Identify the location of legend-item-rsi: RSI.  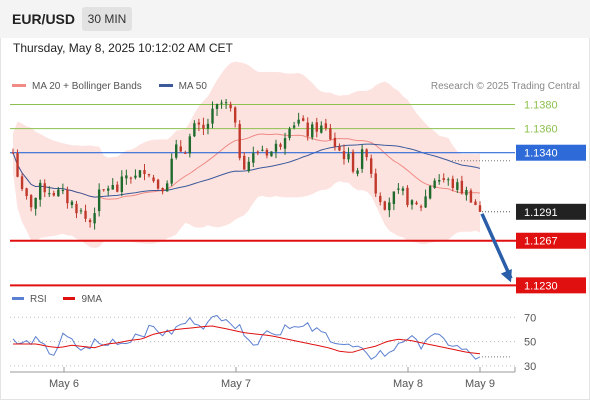
(29, 299).